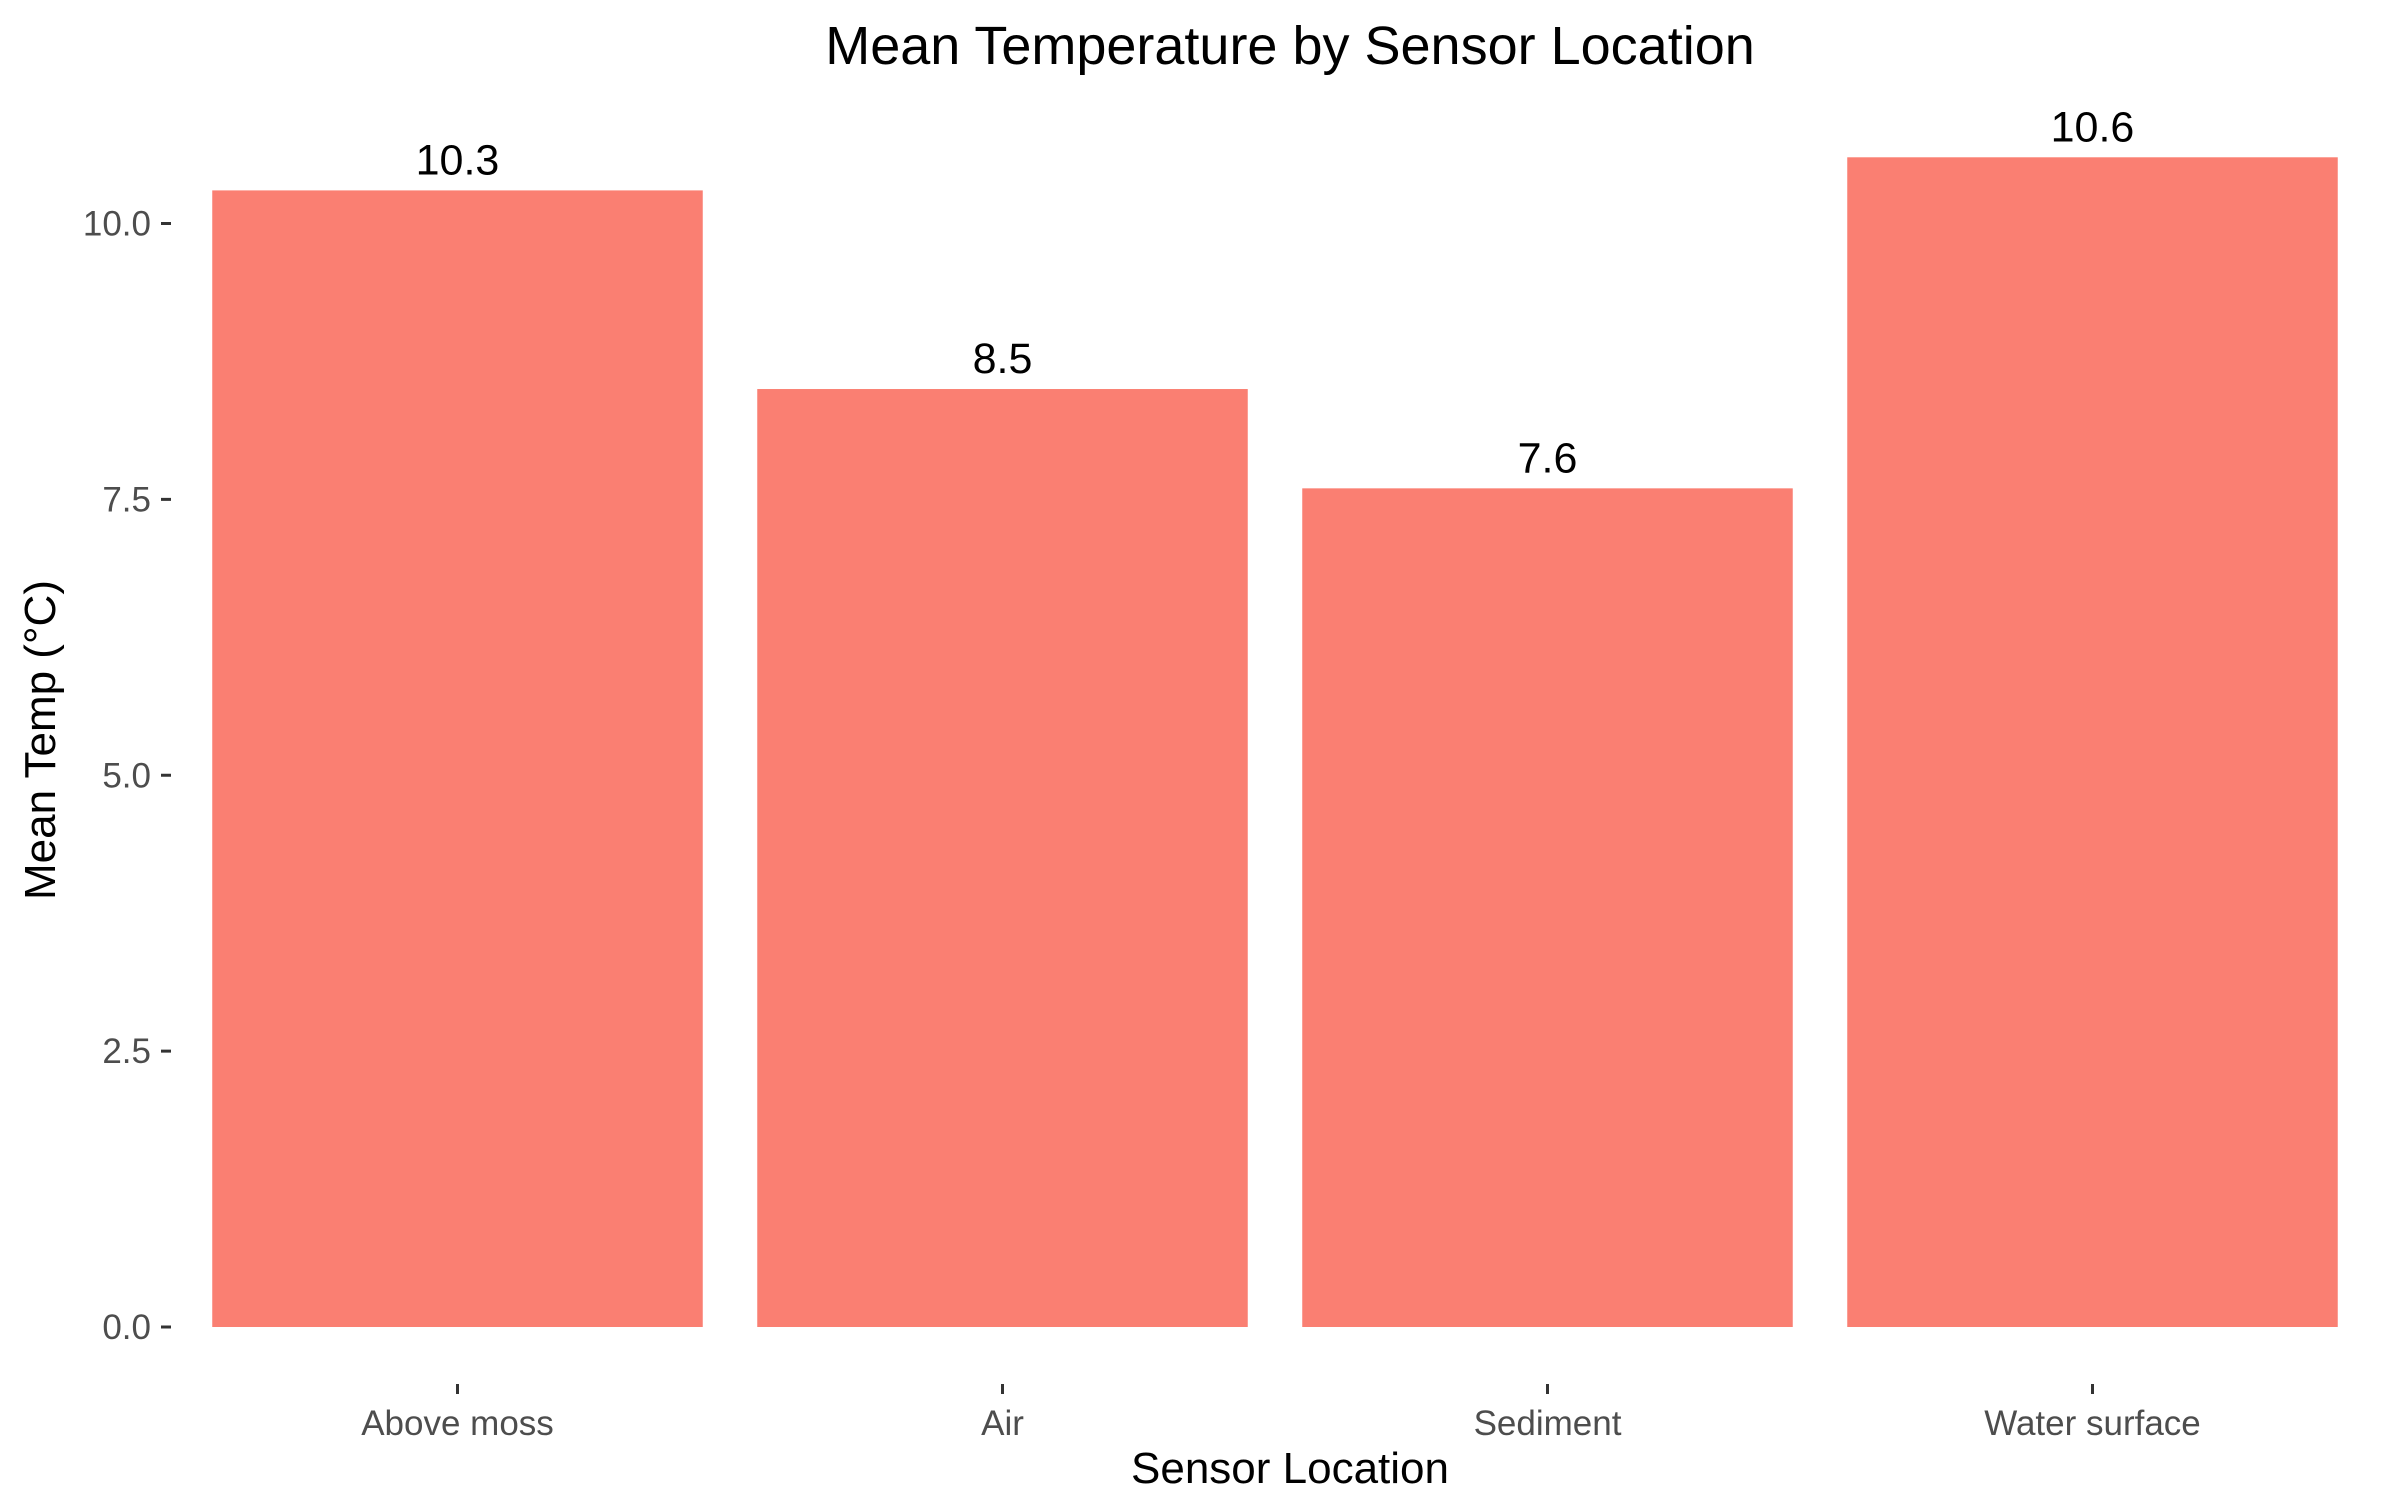 The height and width of the screenshot is (1499, 2399). What do you see at coordinates (1548, 1423) in the screenshot?
I see `x-tick-label: Sediment` at bounding box center [1548, 1423].